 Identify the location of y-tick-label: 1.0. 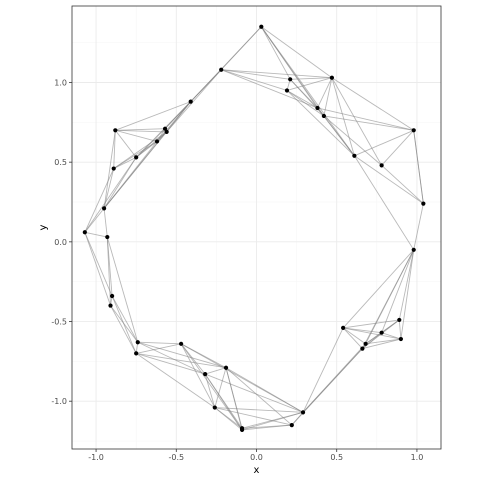
(60, 82).